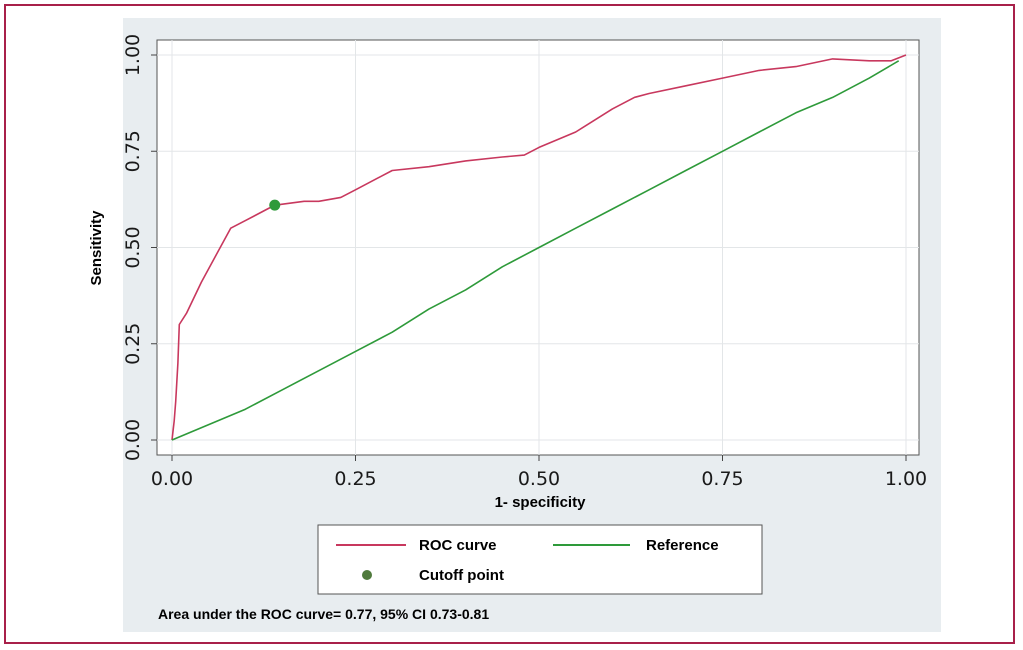  Describe the element at coordinates (355, 479) in the screenshot. I see `x-tick-label: 0.25` at that location.